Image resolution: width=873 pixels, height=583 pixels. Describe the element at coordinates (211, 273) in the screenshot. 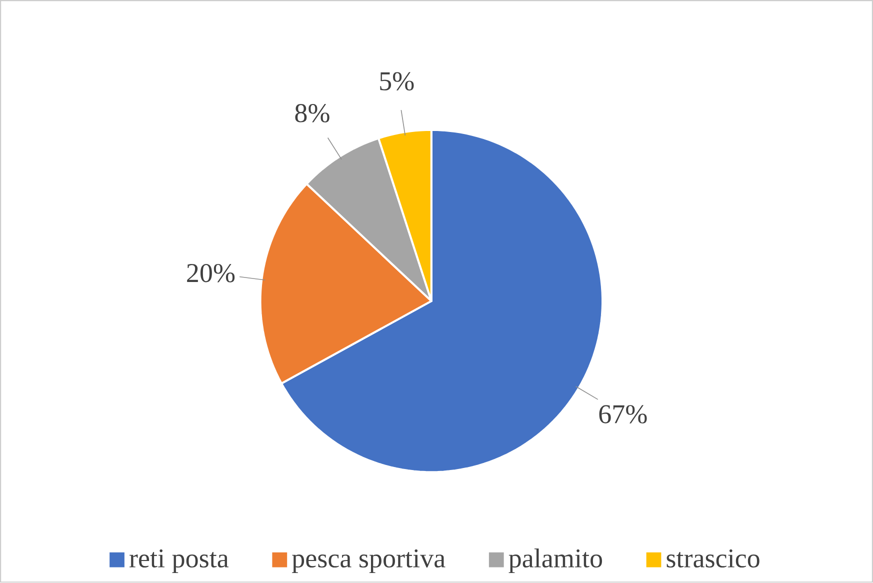

I see `data-label: 20%` at that location.